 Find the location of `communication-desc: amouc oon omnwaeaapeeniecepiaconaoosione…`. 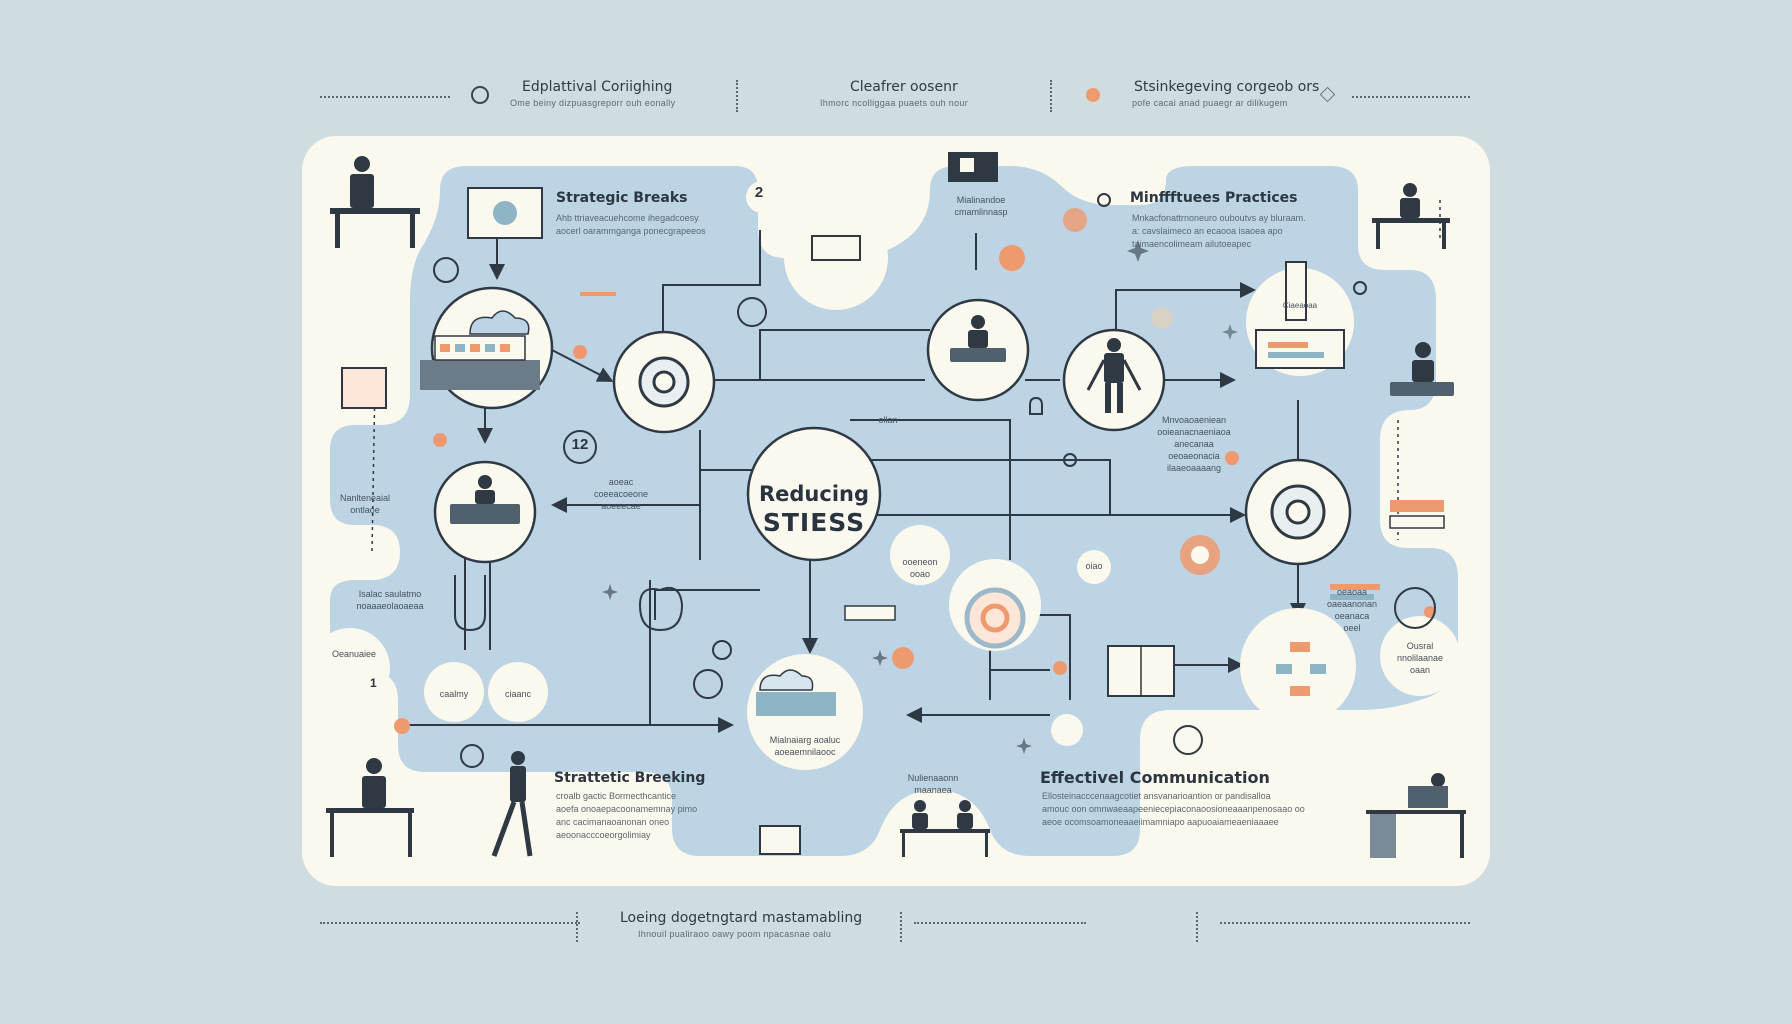

communication-desc: amouc oon omnwaeaapeeniecepiaconaoosione… is located at coordinates (1173, 809).